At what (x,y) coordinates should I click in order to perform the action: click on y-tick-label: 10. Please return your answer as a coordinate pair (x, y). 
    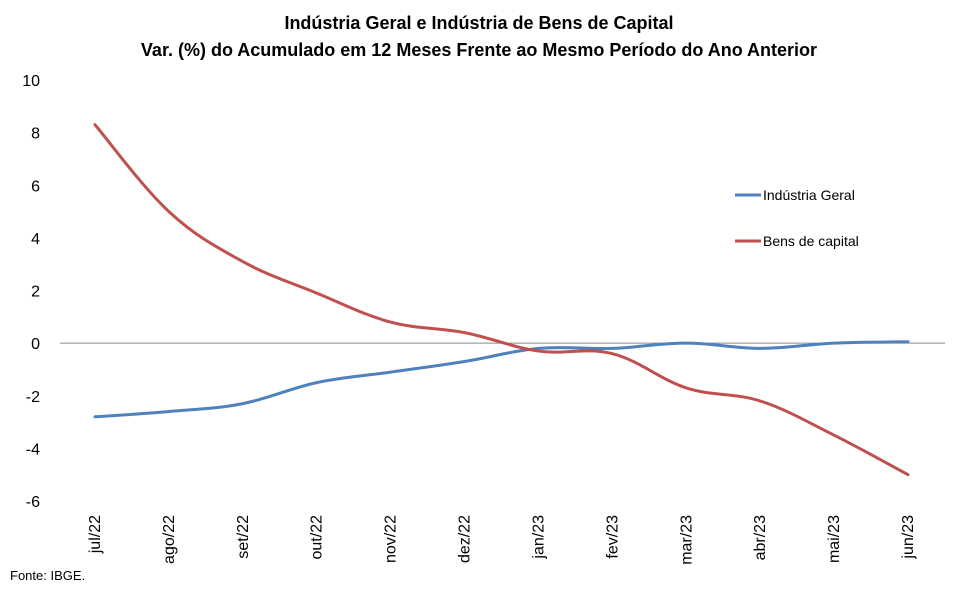
    Looking at the image, I should click on (31, 81).